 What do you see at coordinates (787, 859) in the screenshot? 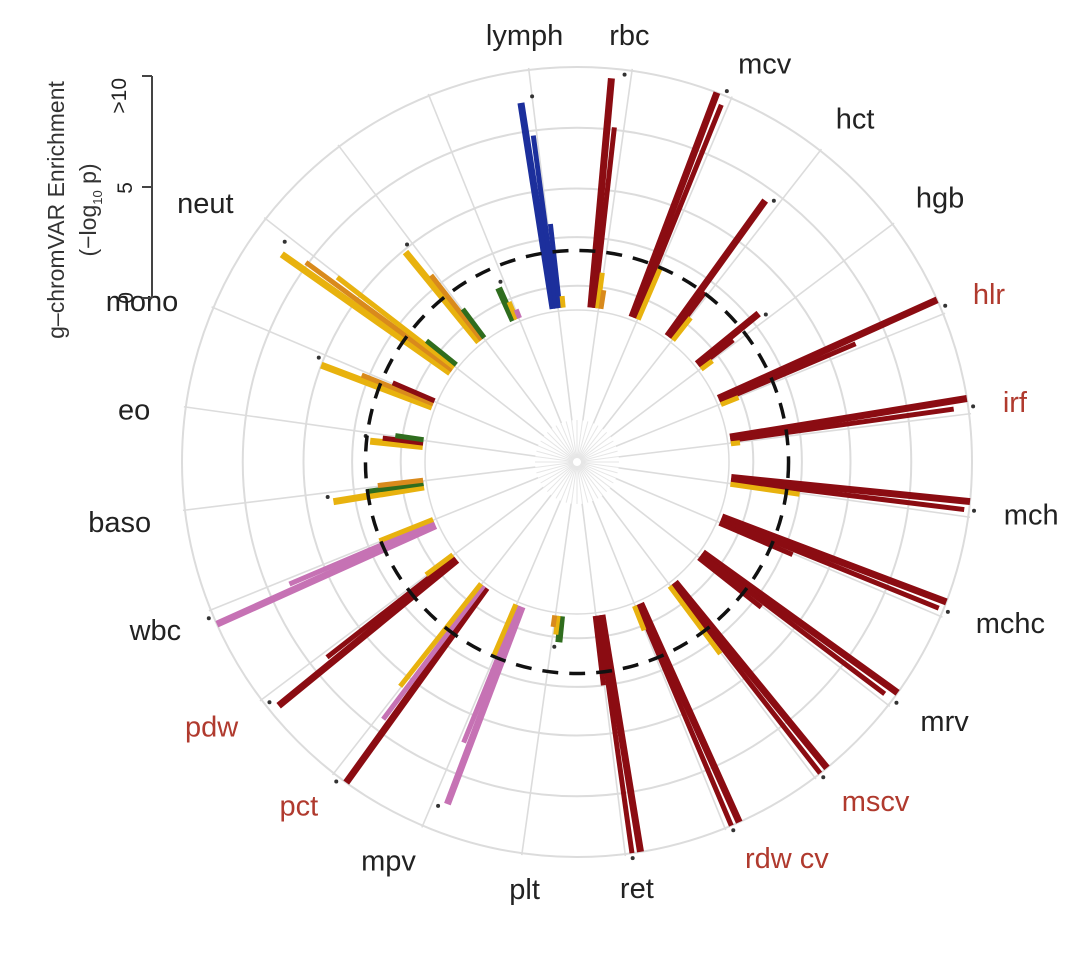
I see `trait-label-rdw-cv: rdw cv` at bounding box center [787, 859].